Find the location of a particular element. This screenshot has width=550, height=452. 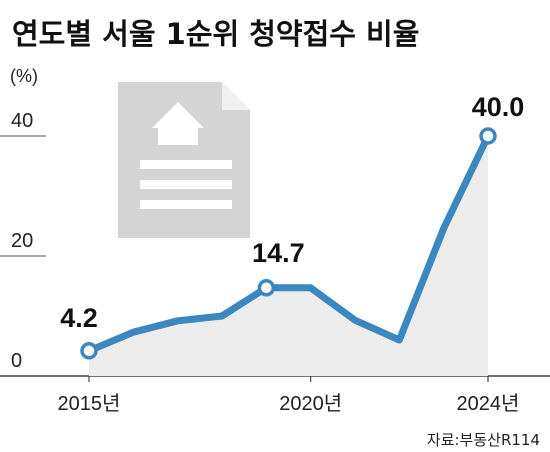

y-tick-label: 40 is located at coordinates (22, 121).